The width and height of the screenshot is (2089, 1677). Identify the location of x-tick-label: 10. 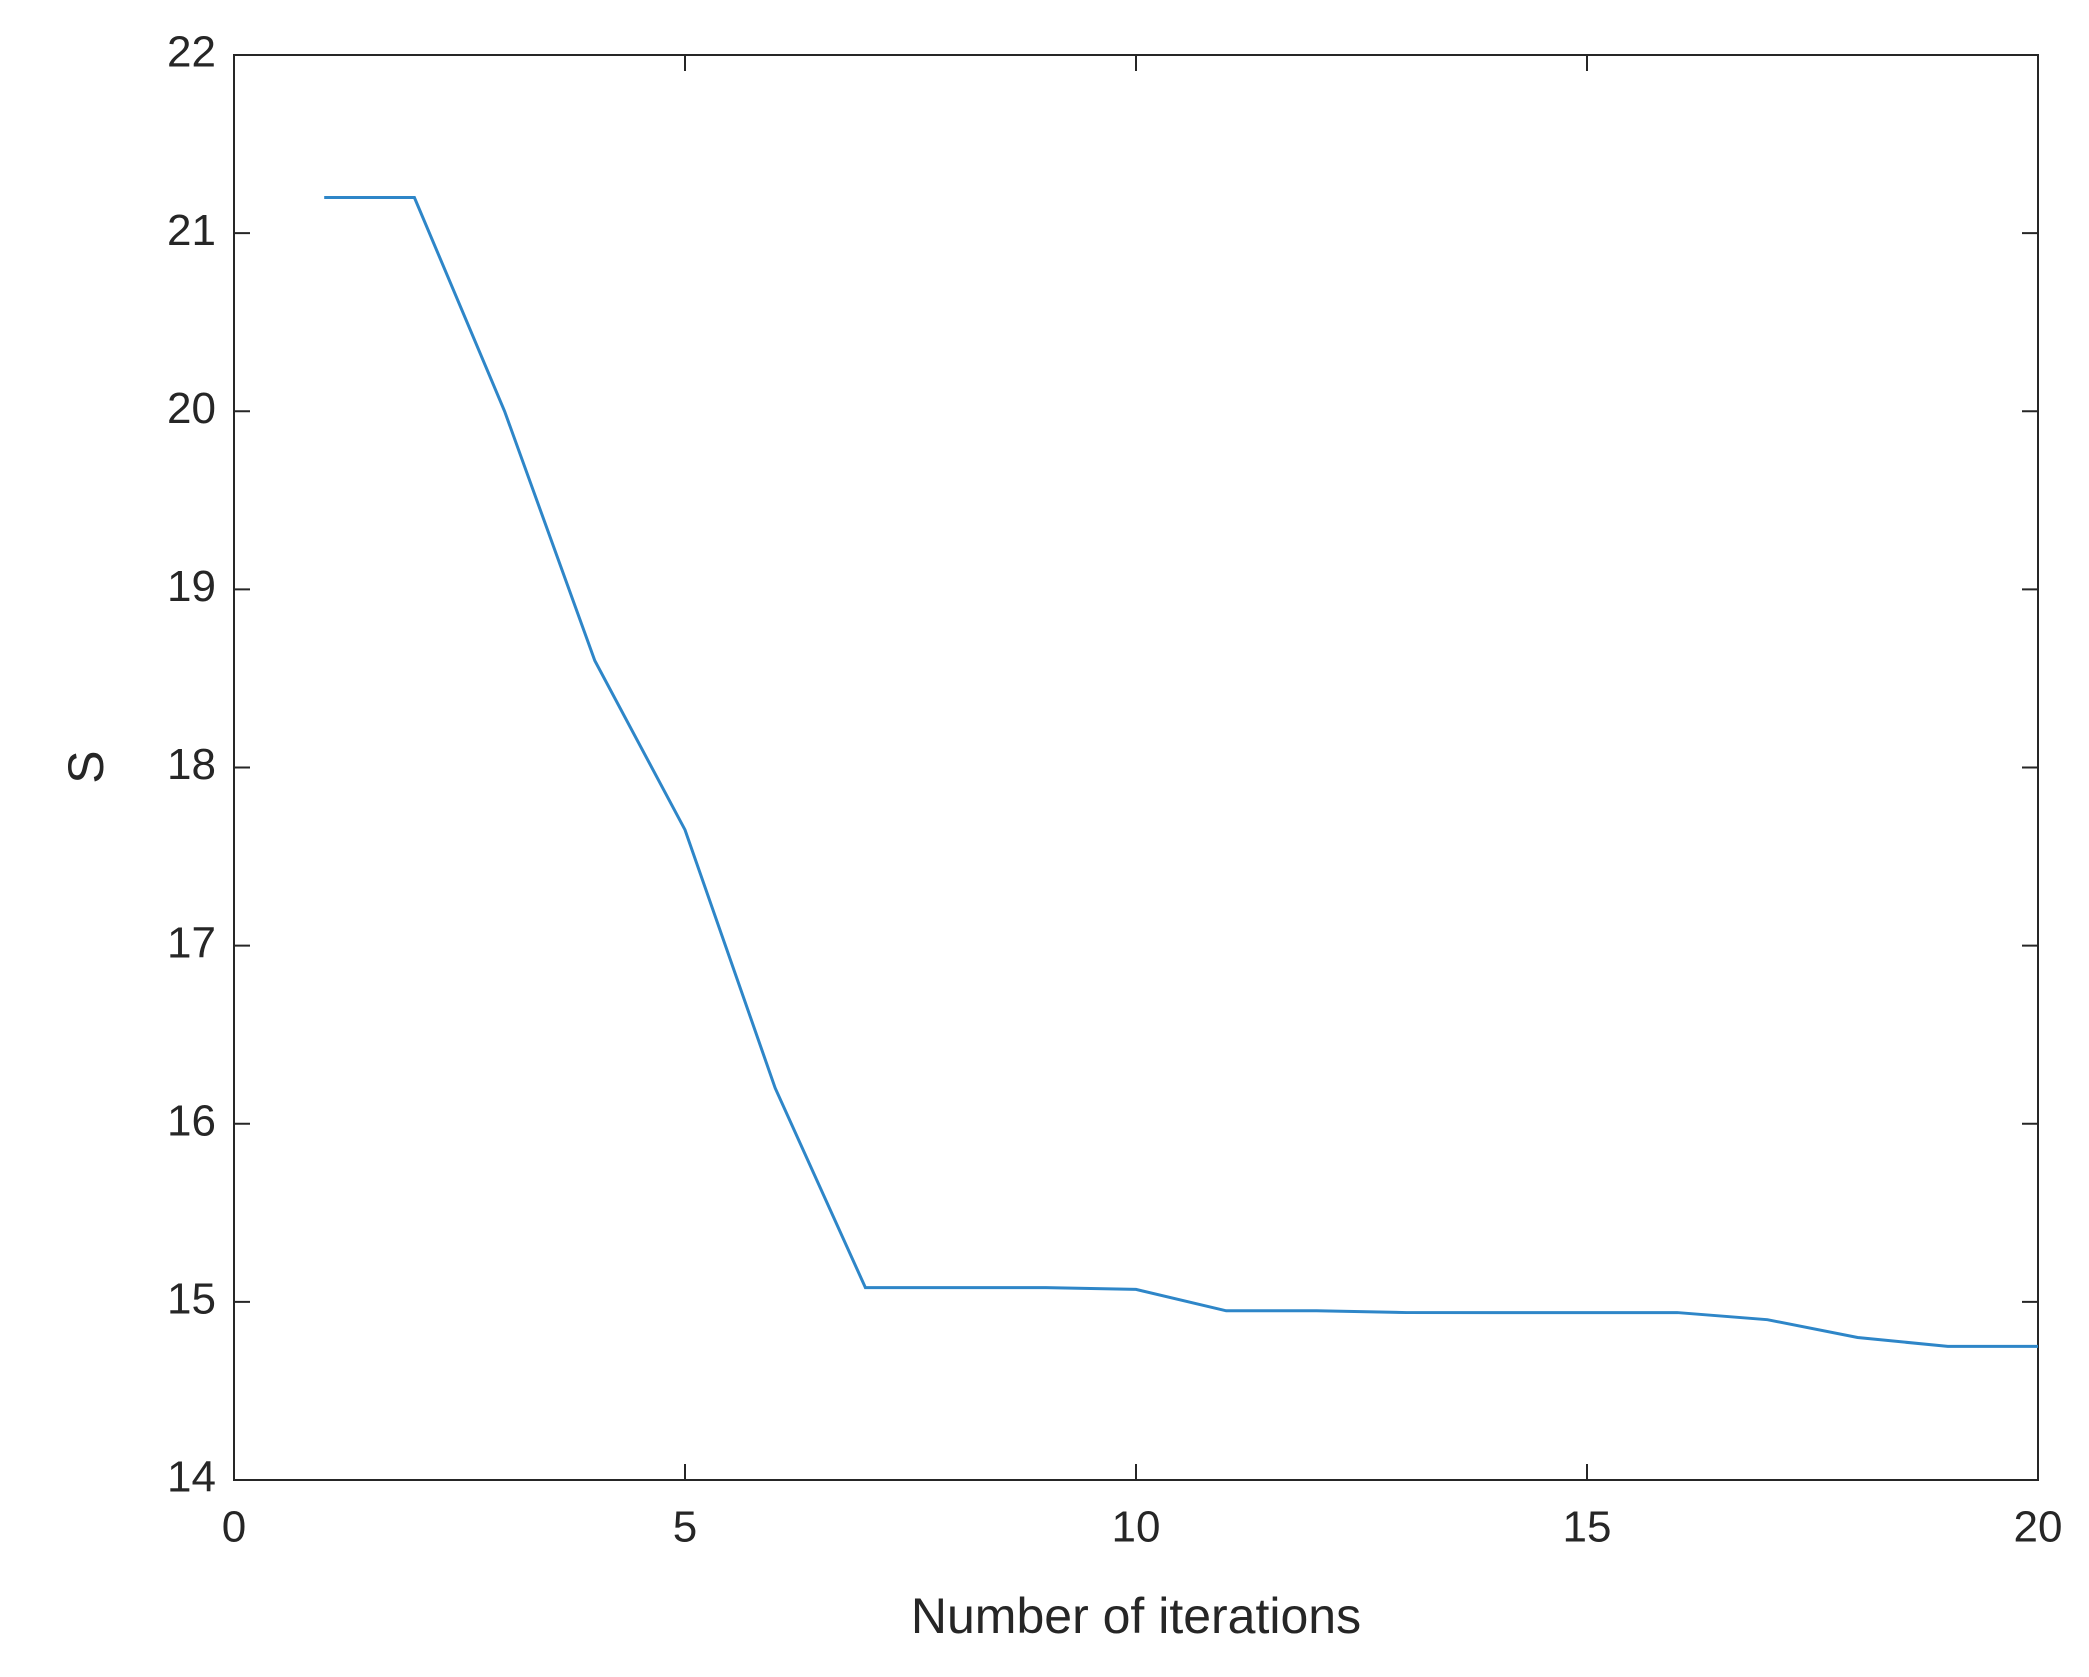
(1136, 1527).